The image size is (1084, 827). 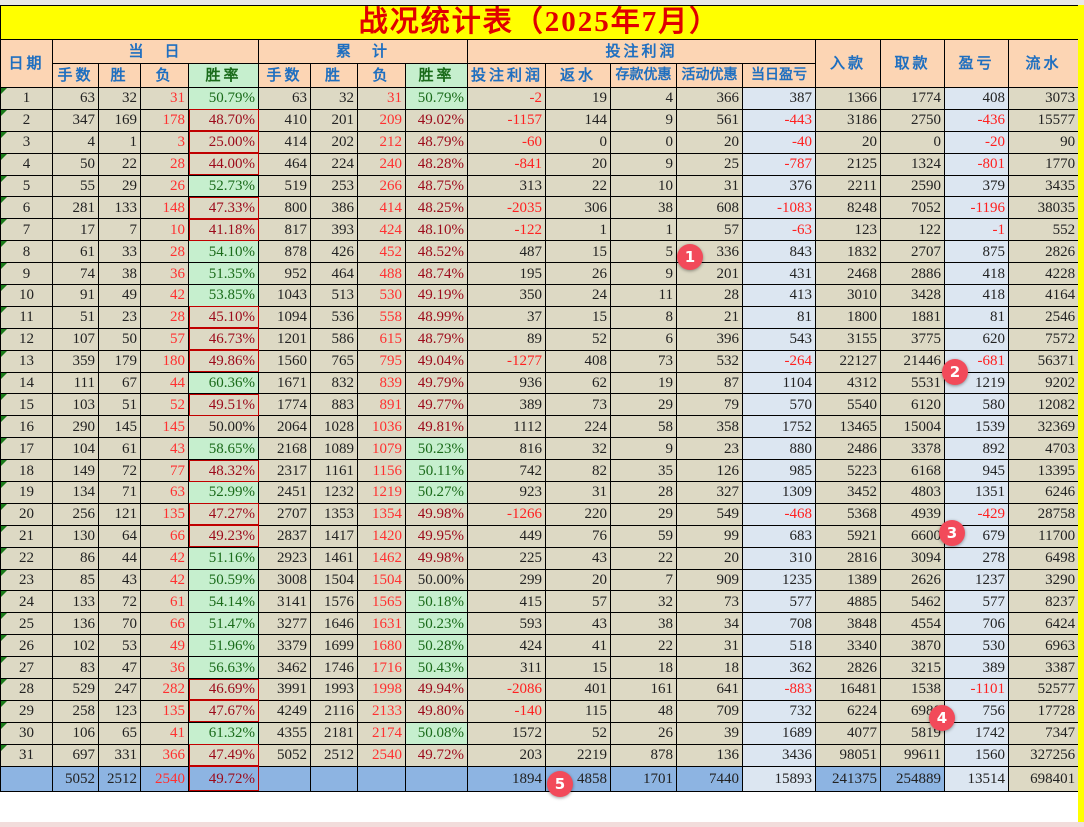 What do you see at coordinates (848, 98) in the screenshot?
I see `cell-deposit: 1366` at bounding box center [848, 98].